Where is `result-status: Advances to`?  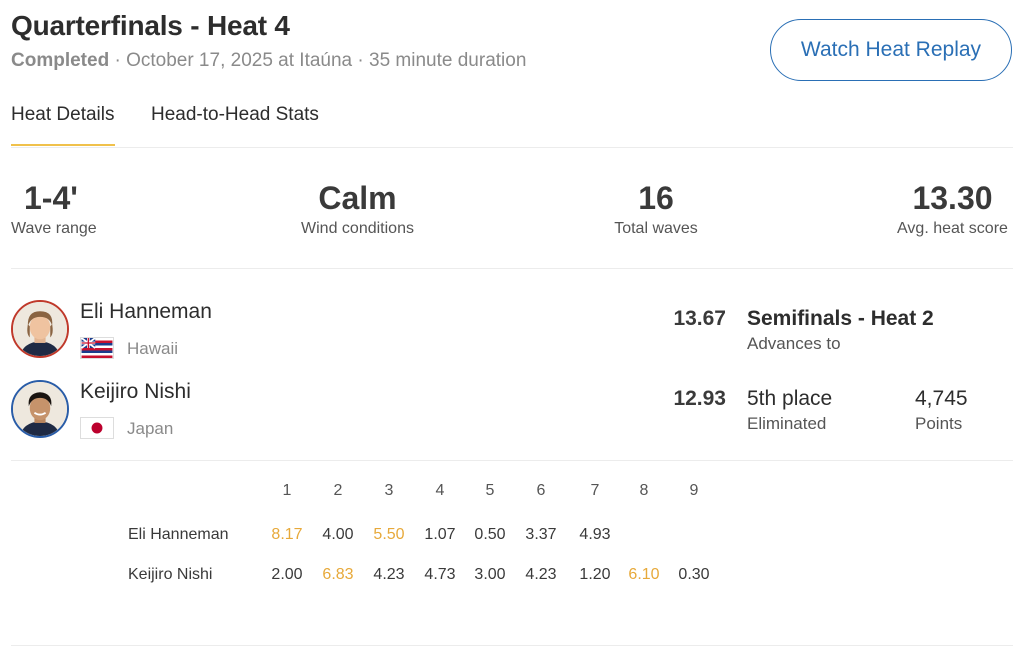
result-status: Advances to is located at coordinates (794, 343).